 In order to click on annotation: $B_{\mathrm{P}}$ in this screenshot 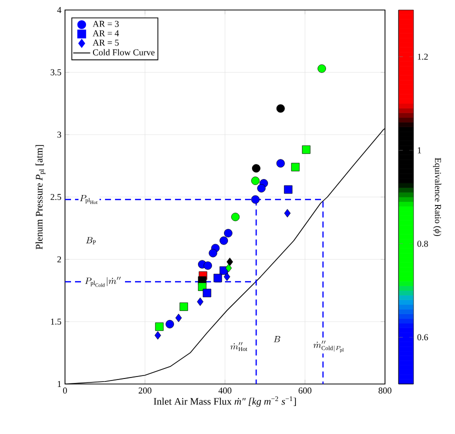, I will do `click(91, 240)`.